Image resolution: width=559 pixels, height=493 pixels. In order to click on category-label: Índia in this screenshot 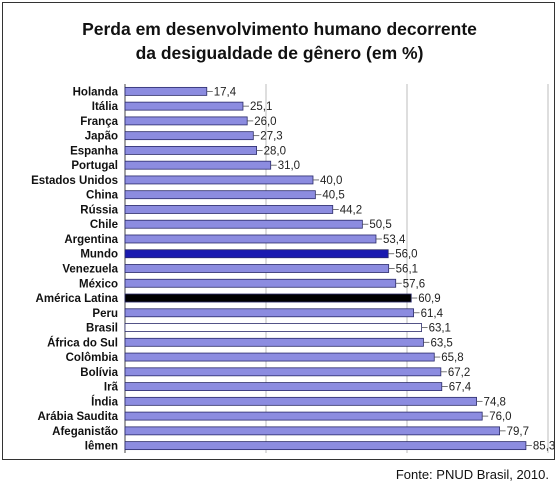, I will do `click(104, 401)`.